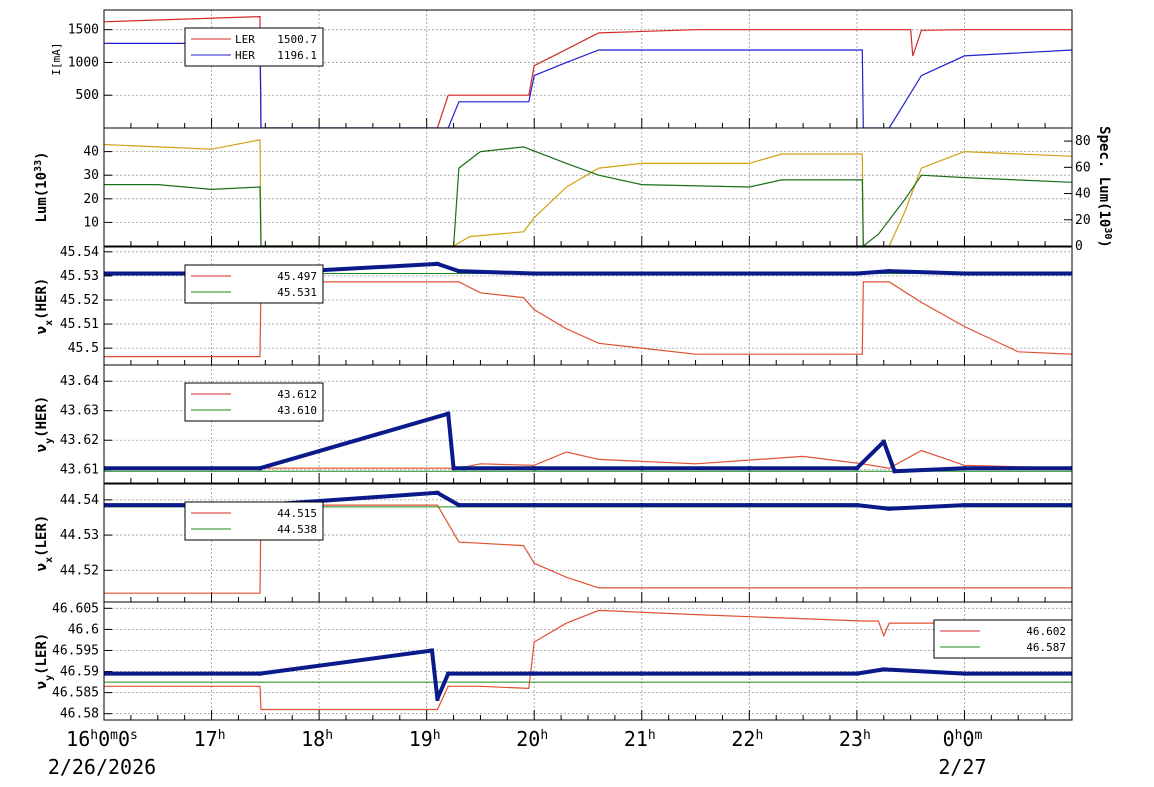  What do you see at coordinates (91, 199) in the screenshot?
I see `y-tick-label: 20` at bounding box center [91, 199].